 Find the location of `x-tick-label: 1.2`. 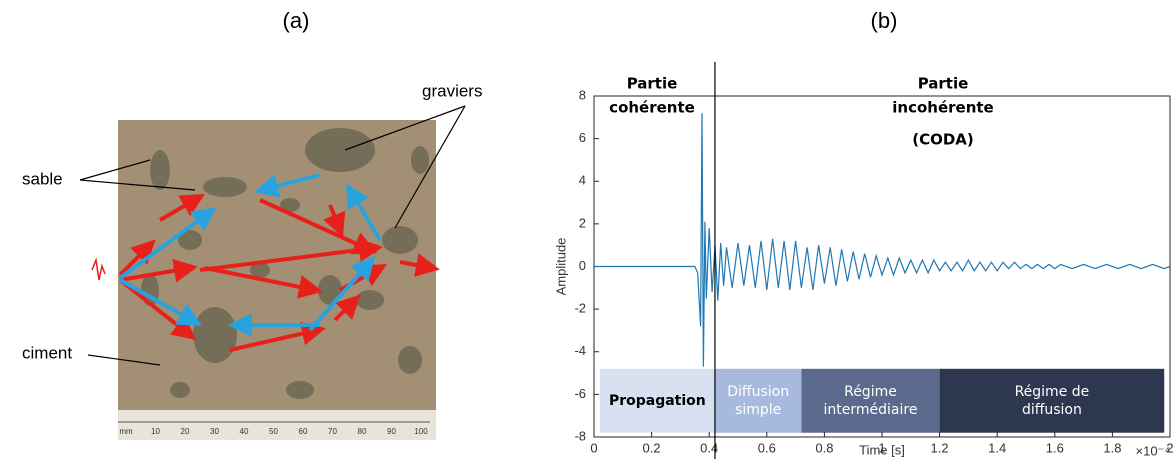

x-tick-label: 1.2 is located at coordinates (940, 447).